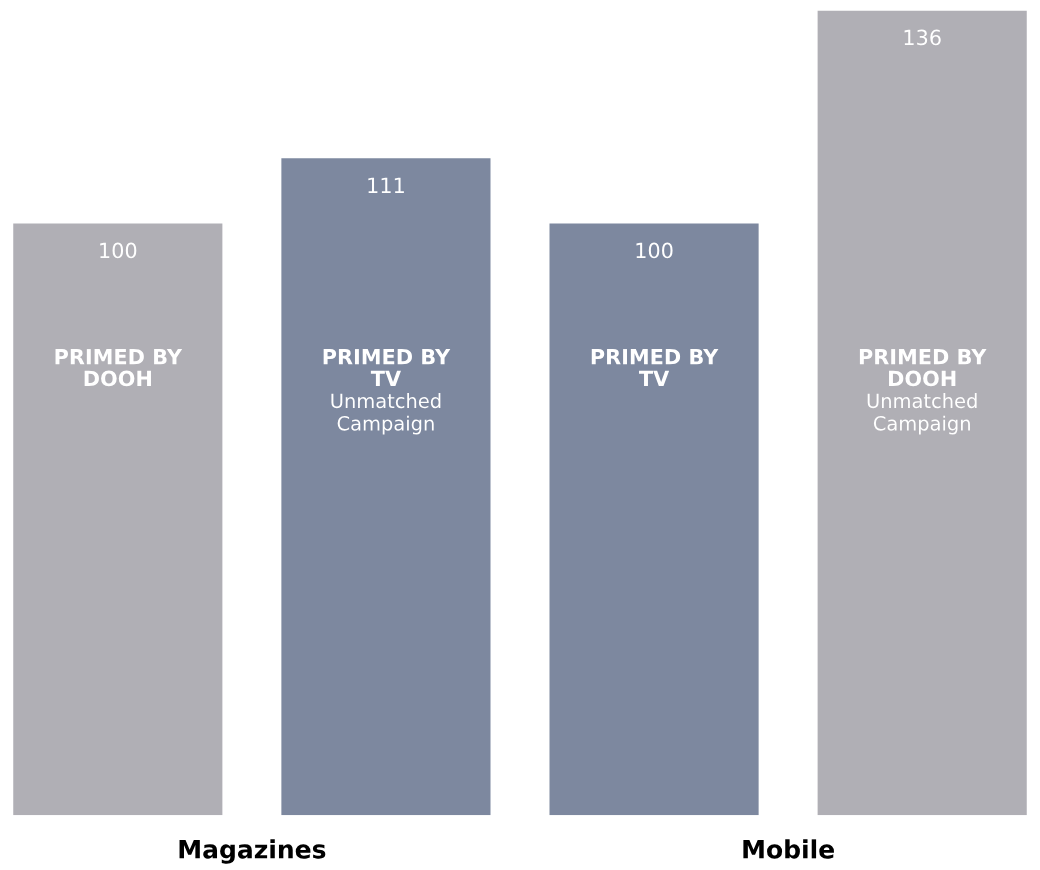  What do you see at coordinates (386, 185) in the screenshot?
I see `data-label: 111` at bounding box center [386, 185].